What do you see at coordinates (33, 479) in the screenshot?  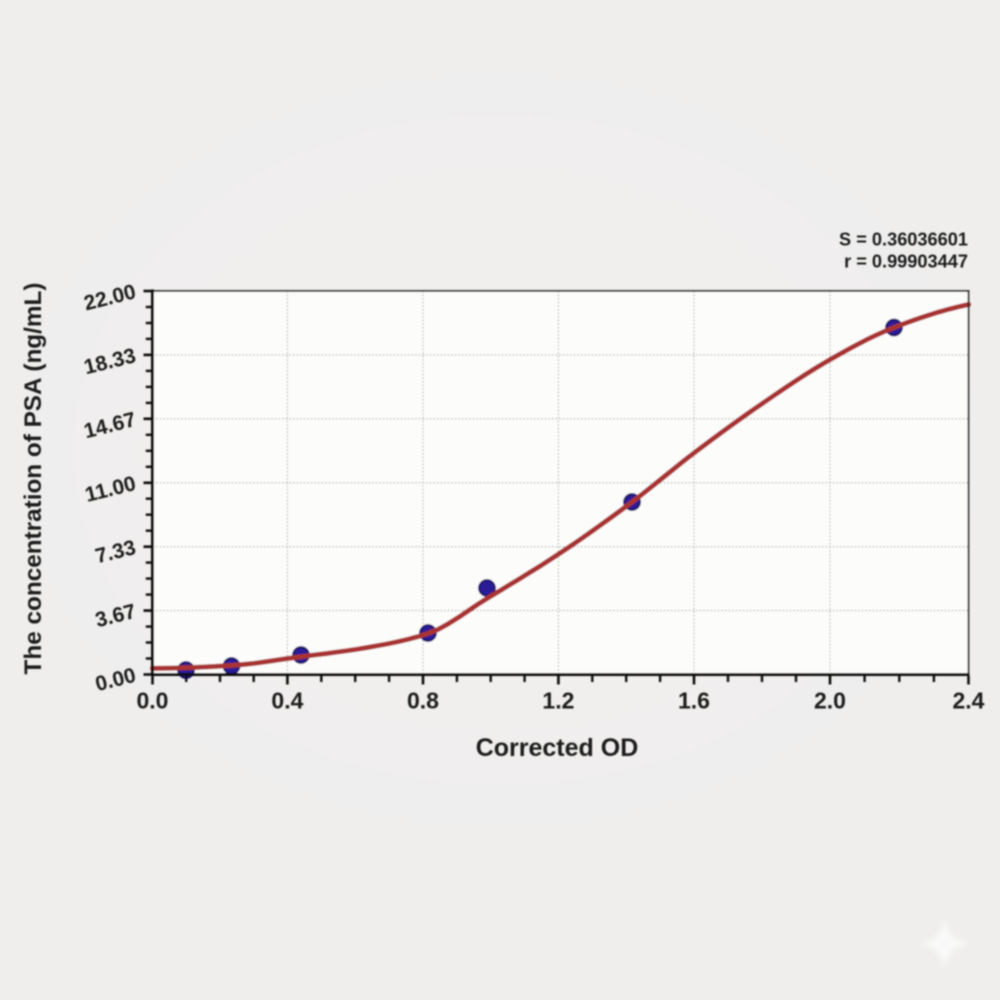 I see `svg-text:The concentration of PSA (ng/m: The concentration of PSA (ng/mL)` at bounding box center [33, 479].